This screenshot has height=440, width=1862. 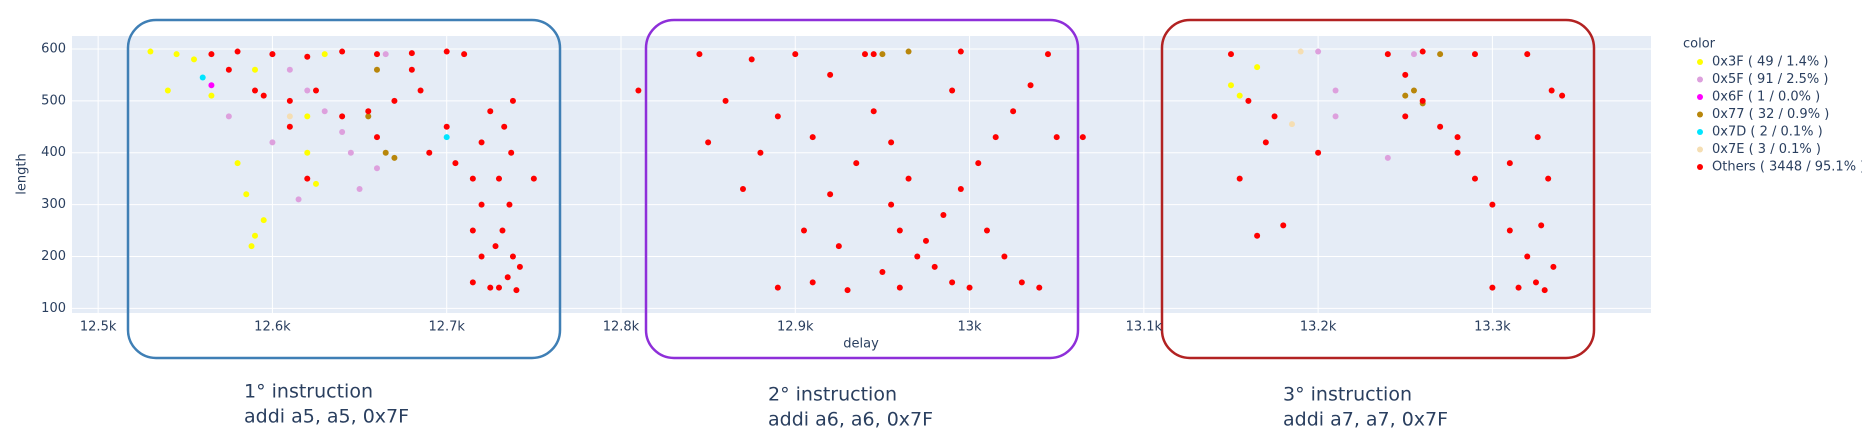 What do you see at coordinates (1318, 327) in the screenshot?
I see `x-tick-label: 13.2k` at bounding box center [1318, 327].